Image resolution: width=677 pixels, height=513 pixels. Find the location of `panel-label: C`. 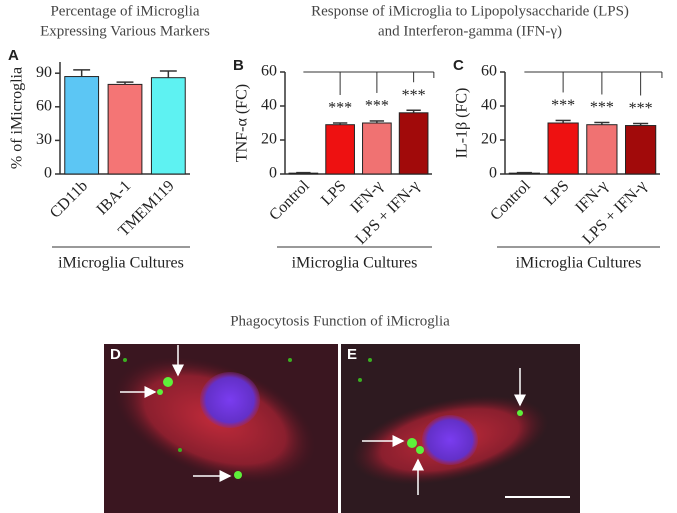

panel-label: C is located at coordinates (458, 65).